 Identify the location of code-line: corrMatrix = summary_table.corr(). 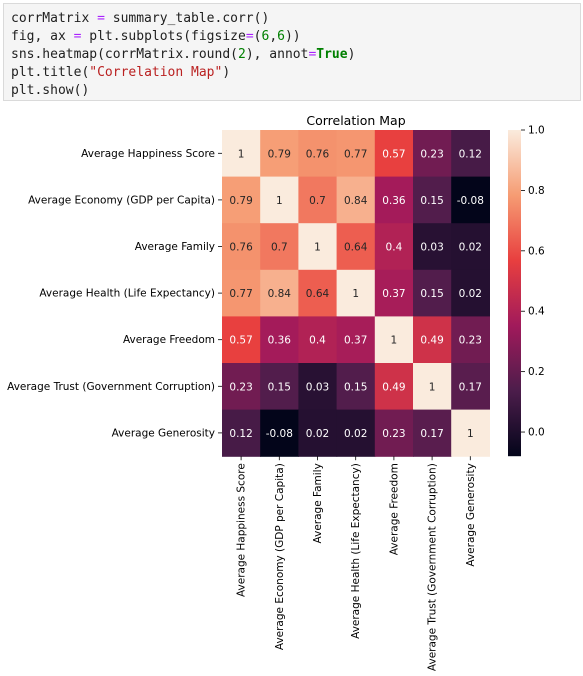
(295, 19).